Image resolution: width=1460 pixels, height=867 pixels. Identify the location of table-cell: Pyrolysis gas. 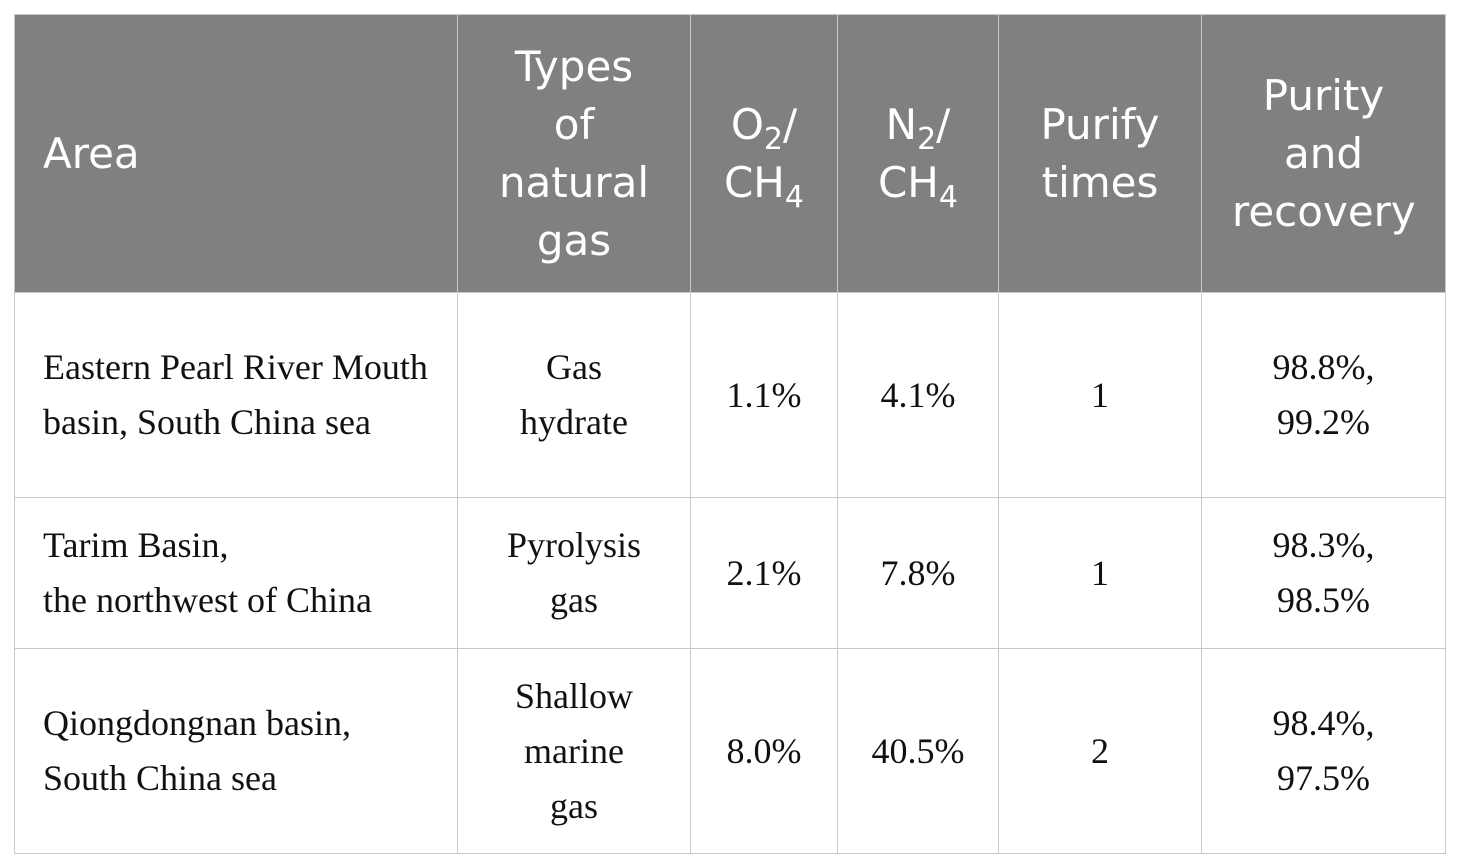
(574, 573).